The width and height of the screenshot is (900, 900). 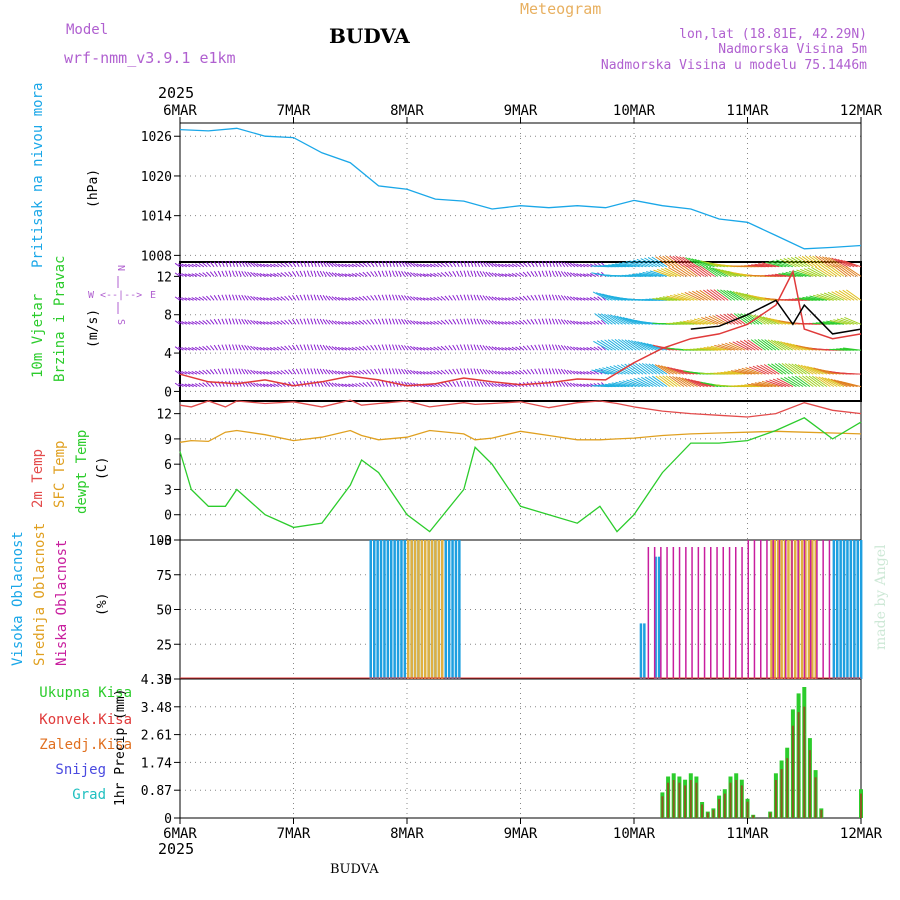 What do you see at coordinates (156, 177) in the screenshot?
I see `pressure-tick-label: 1020` at bounding box center [156, 177].